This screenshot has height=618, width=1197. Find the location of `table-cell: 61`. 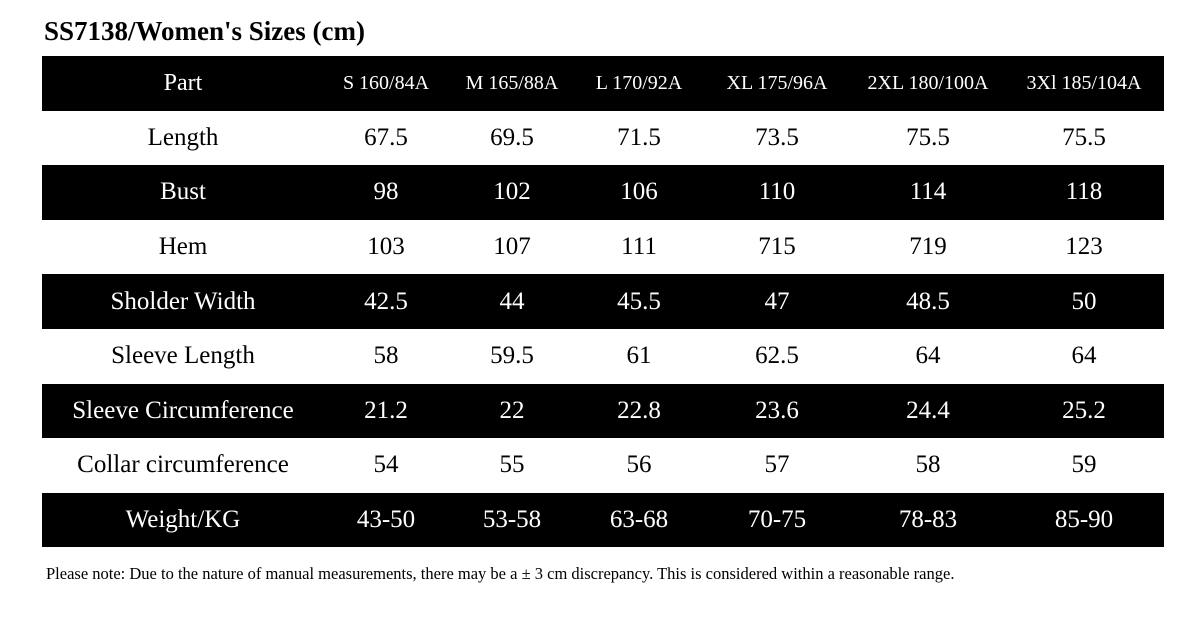

table-cell: 61 is located at coordinates (639, 356).